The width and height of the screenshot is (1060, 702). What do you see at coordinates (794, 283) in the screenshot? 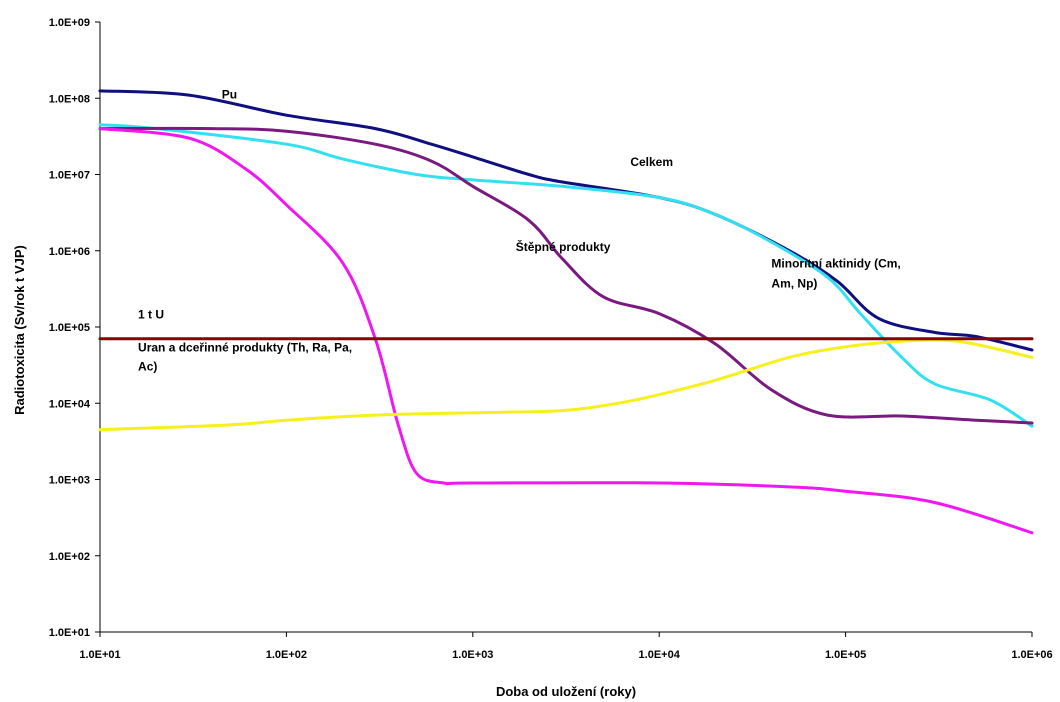
I see `annotation-label: Am, Np)` at bounding box center [794, 283].